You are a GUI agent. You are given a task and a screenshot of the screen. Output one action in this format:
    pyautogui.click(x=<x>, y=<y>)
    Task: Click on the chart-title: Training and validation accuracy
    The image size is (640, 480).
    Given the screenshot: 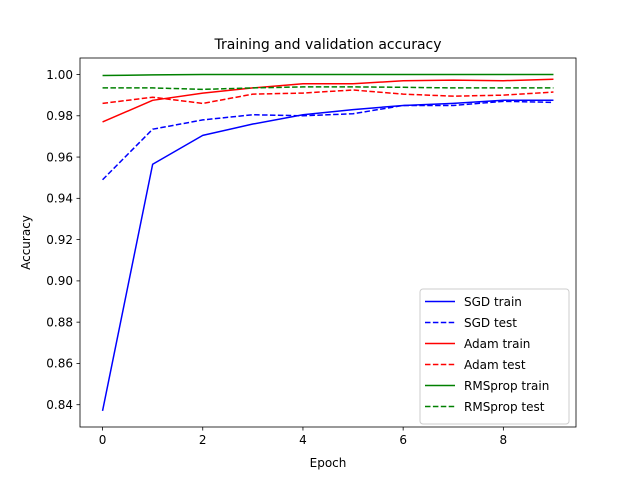 What is the action you would take?
    pyautogui.click(x=327, y=45)
    